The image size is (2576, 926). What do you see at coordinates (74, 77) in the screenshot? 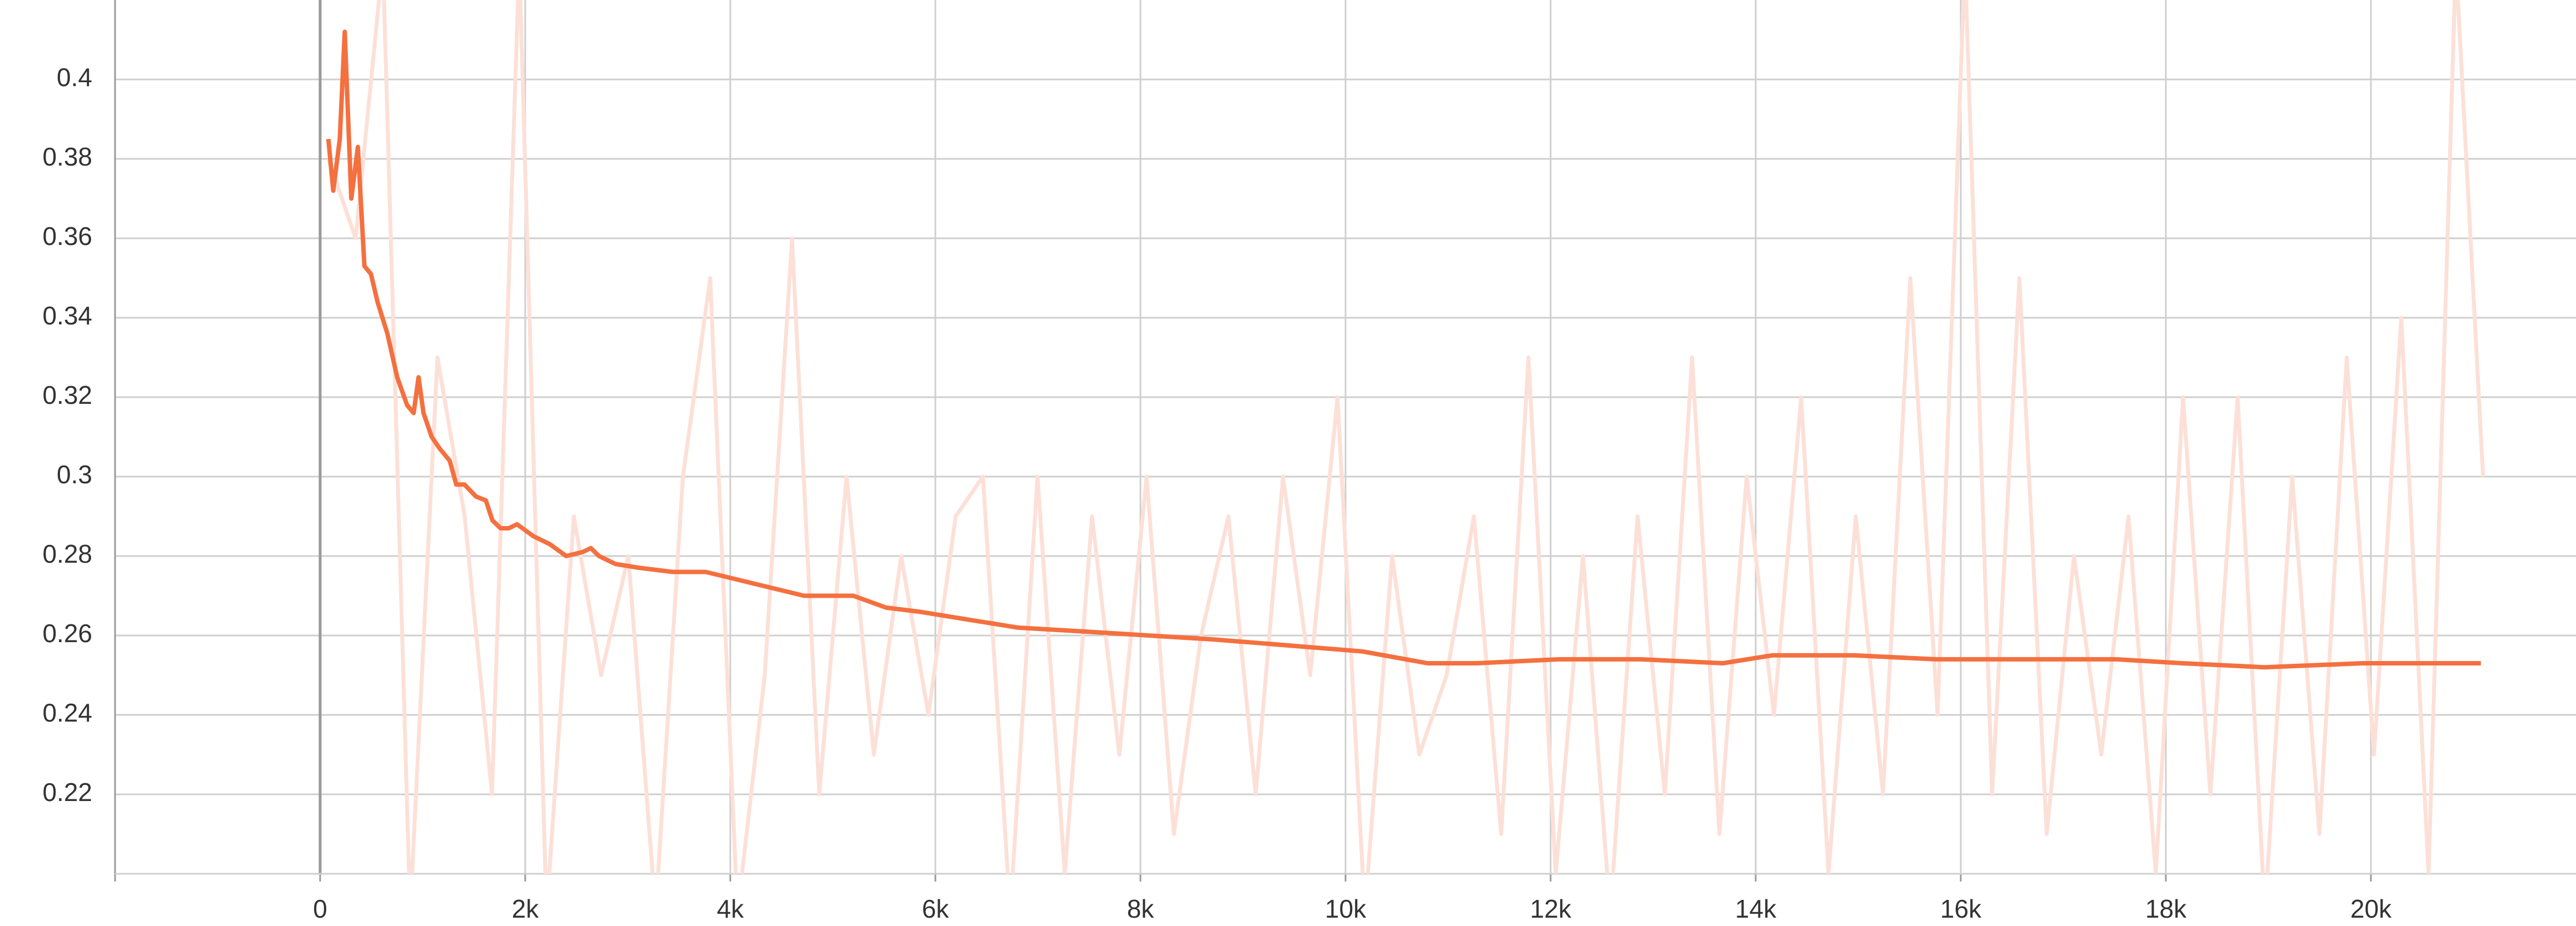
I see `y-tick-label: 0.4` at bounding box center [74, 77].